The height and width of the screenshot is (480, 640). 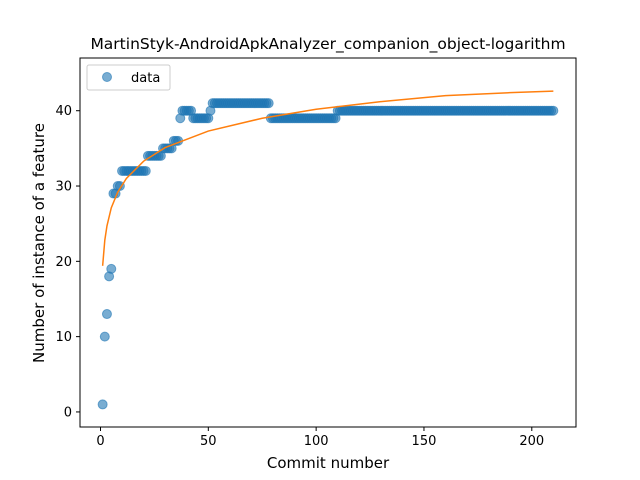 I want to click on x-tick-label: 50, so click(x=208, y=441).